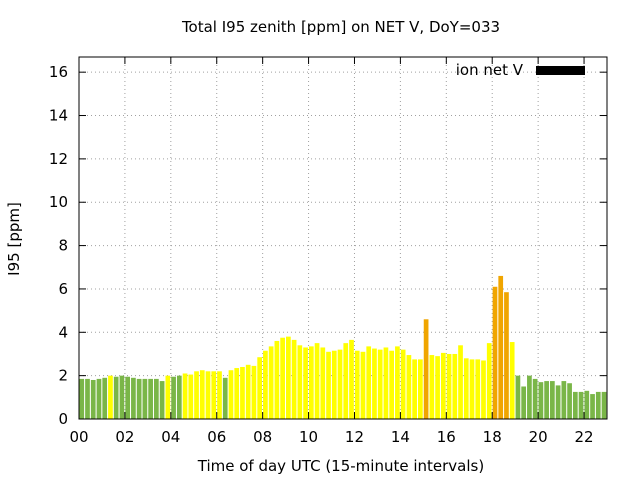 Image resolution: width=640 pixels, height=484 pixels. I want to click on x-axis-label: Time of day UTC (15-minute intervals), so click(340, 466).